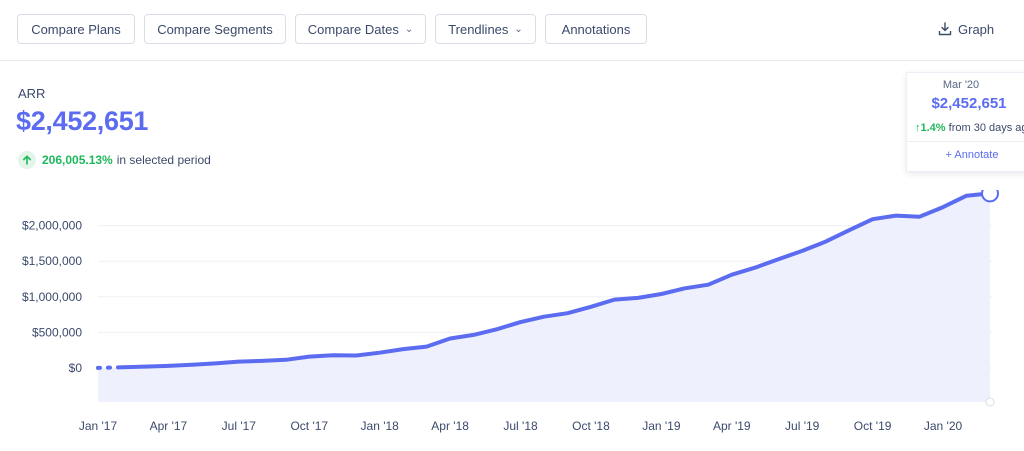 This screenshot has height=451, width=1024. What do you see at coordinates (802, 426) in the screenshot?
I see `x-tick-label: Jul '19` at bounding box center [802, 426].